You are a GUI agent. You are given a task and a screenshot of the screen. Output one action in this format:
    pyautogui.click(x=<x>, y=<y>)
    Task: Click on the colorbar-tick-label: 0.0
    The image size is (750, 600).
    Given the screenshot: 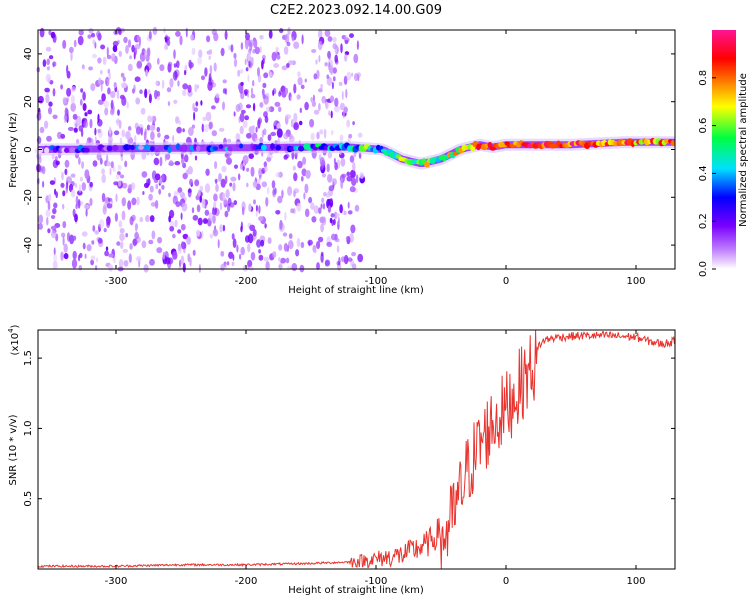 What is the action you would take?
    pyautogui.click(x=703, y=269)
    